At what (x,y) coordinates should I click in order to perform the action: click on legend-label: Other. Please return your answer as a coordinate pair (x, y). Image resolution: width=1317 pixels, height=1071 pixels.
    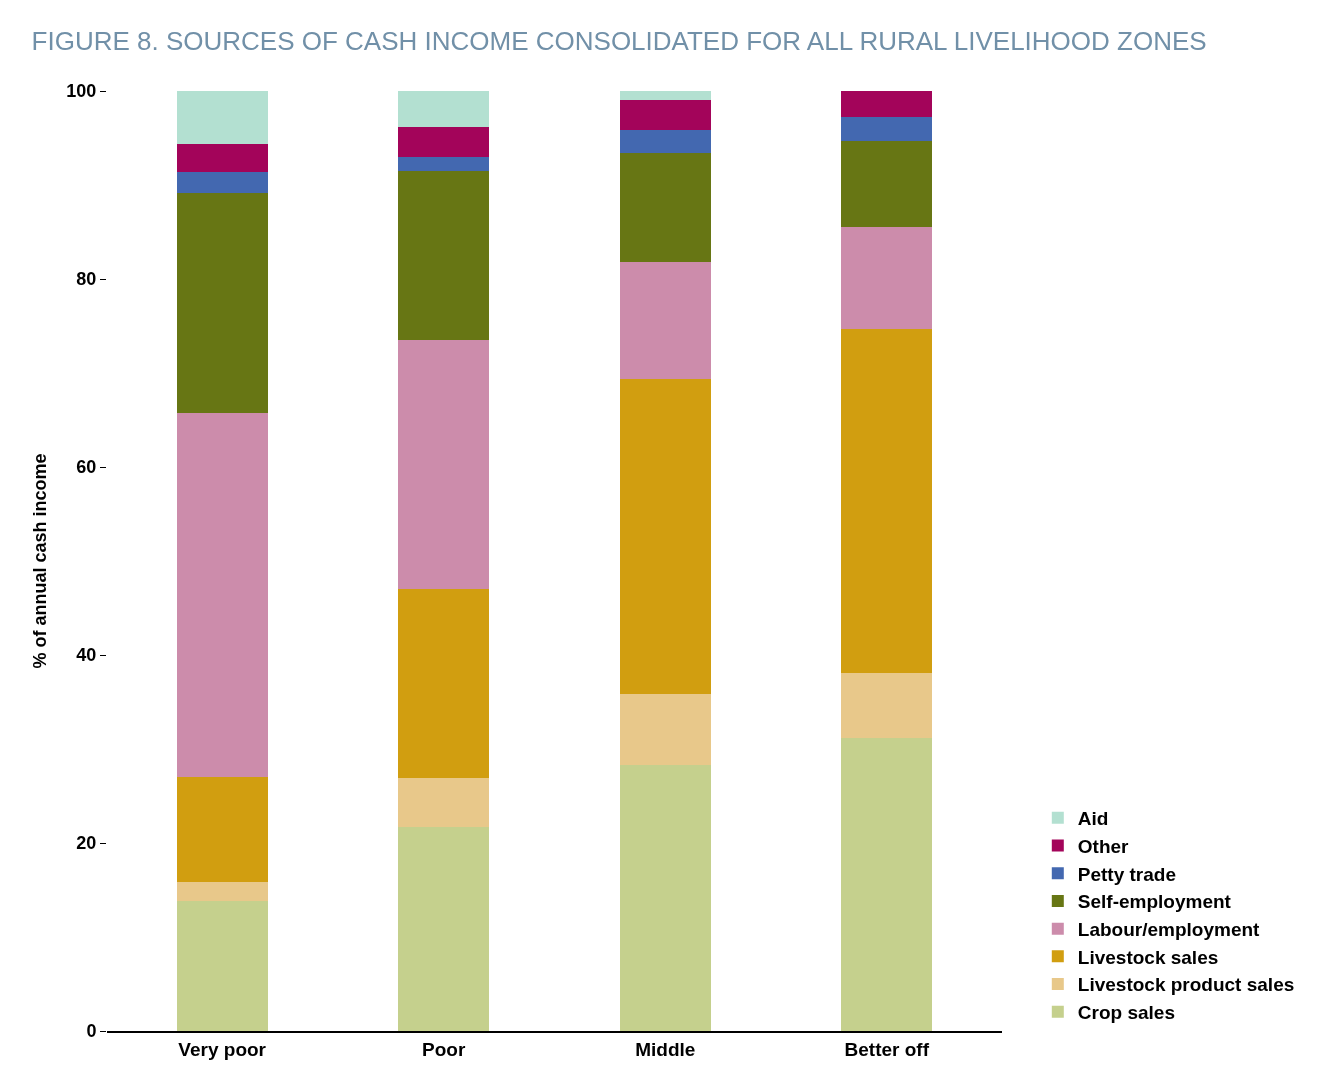
    Looking at the image, I should click on (1103, 846).